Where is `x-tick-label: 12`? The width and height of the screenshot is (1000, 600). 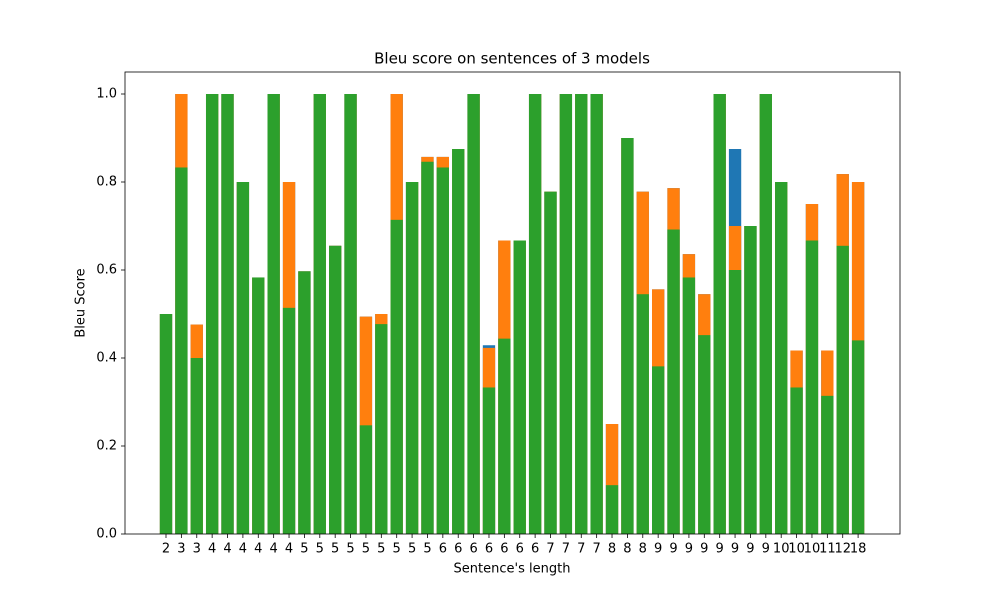 x-tick-label: 12 is located at coordinates (842, 549).